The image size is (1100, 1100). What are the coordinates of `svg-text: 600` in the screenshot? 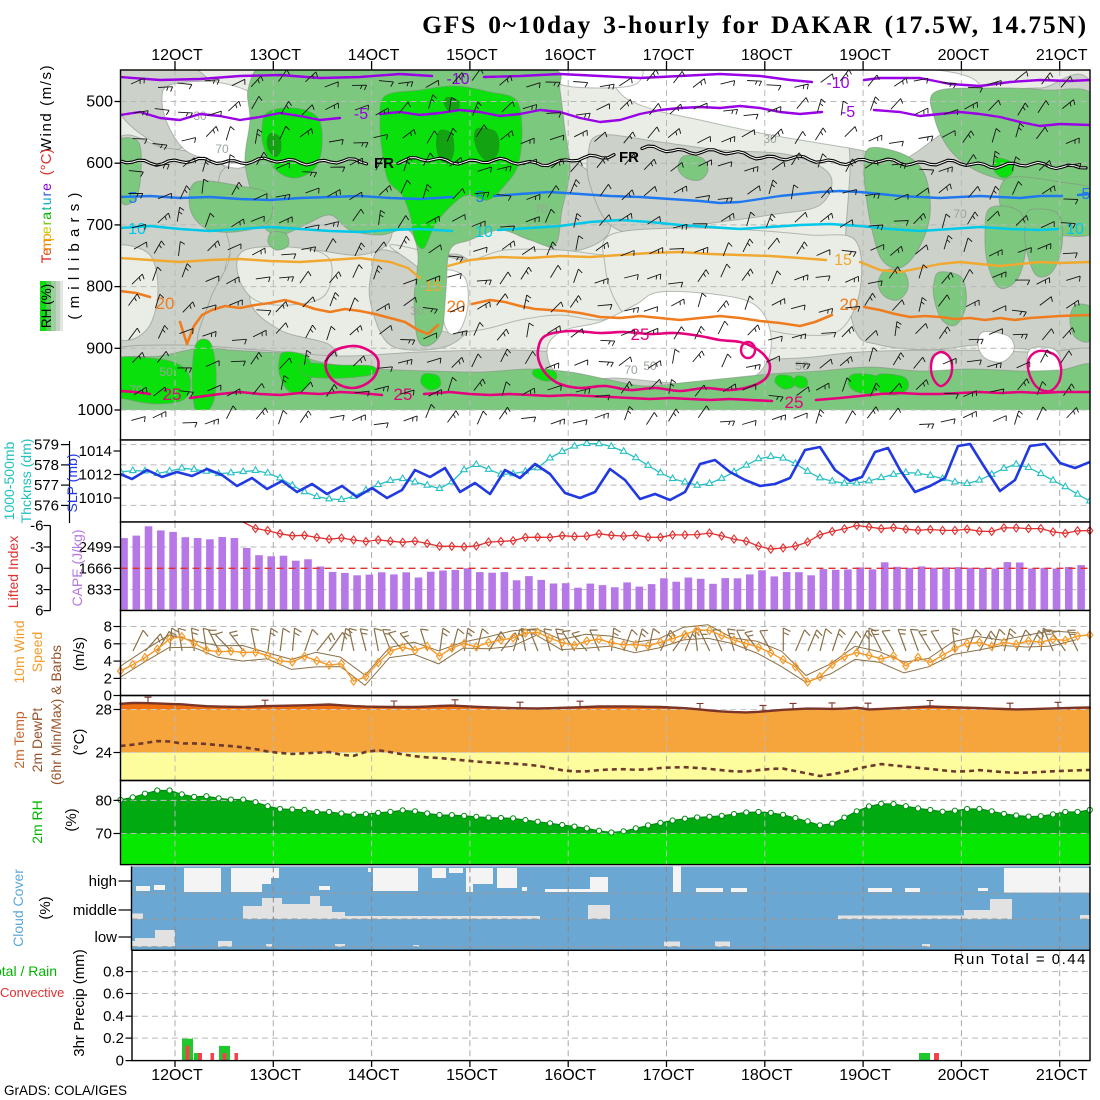 It's located at (99, 163).